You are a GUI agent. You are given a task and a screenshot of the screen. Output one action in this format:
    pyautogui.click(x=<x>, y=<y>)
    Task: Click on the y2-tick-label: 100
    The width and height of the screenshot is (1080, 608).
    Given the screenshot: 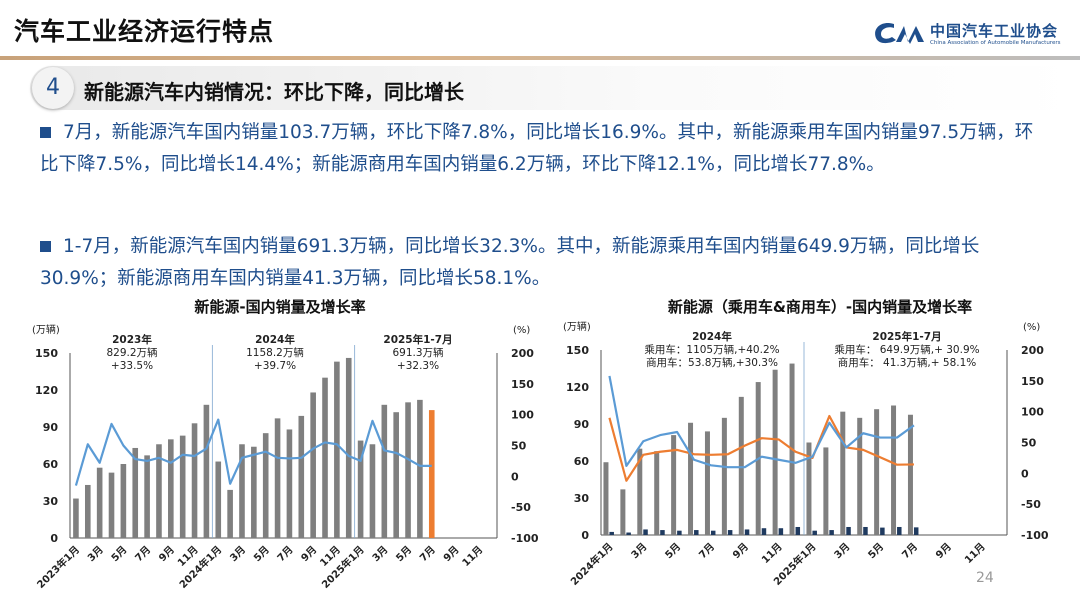 What is the action you would take?
    pyautogui.click(x=522, y=415)
    